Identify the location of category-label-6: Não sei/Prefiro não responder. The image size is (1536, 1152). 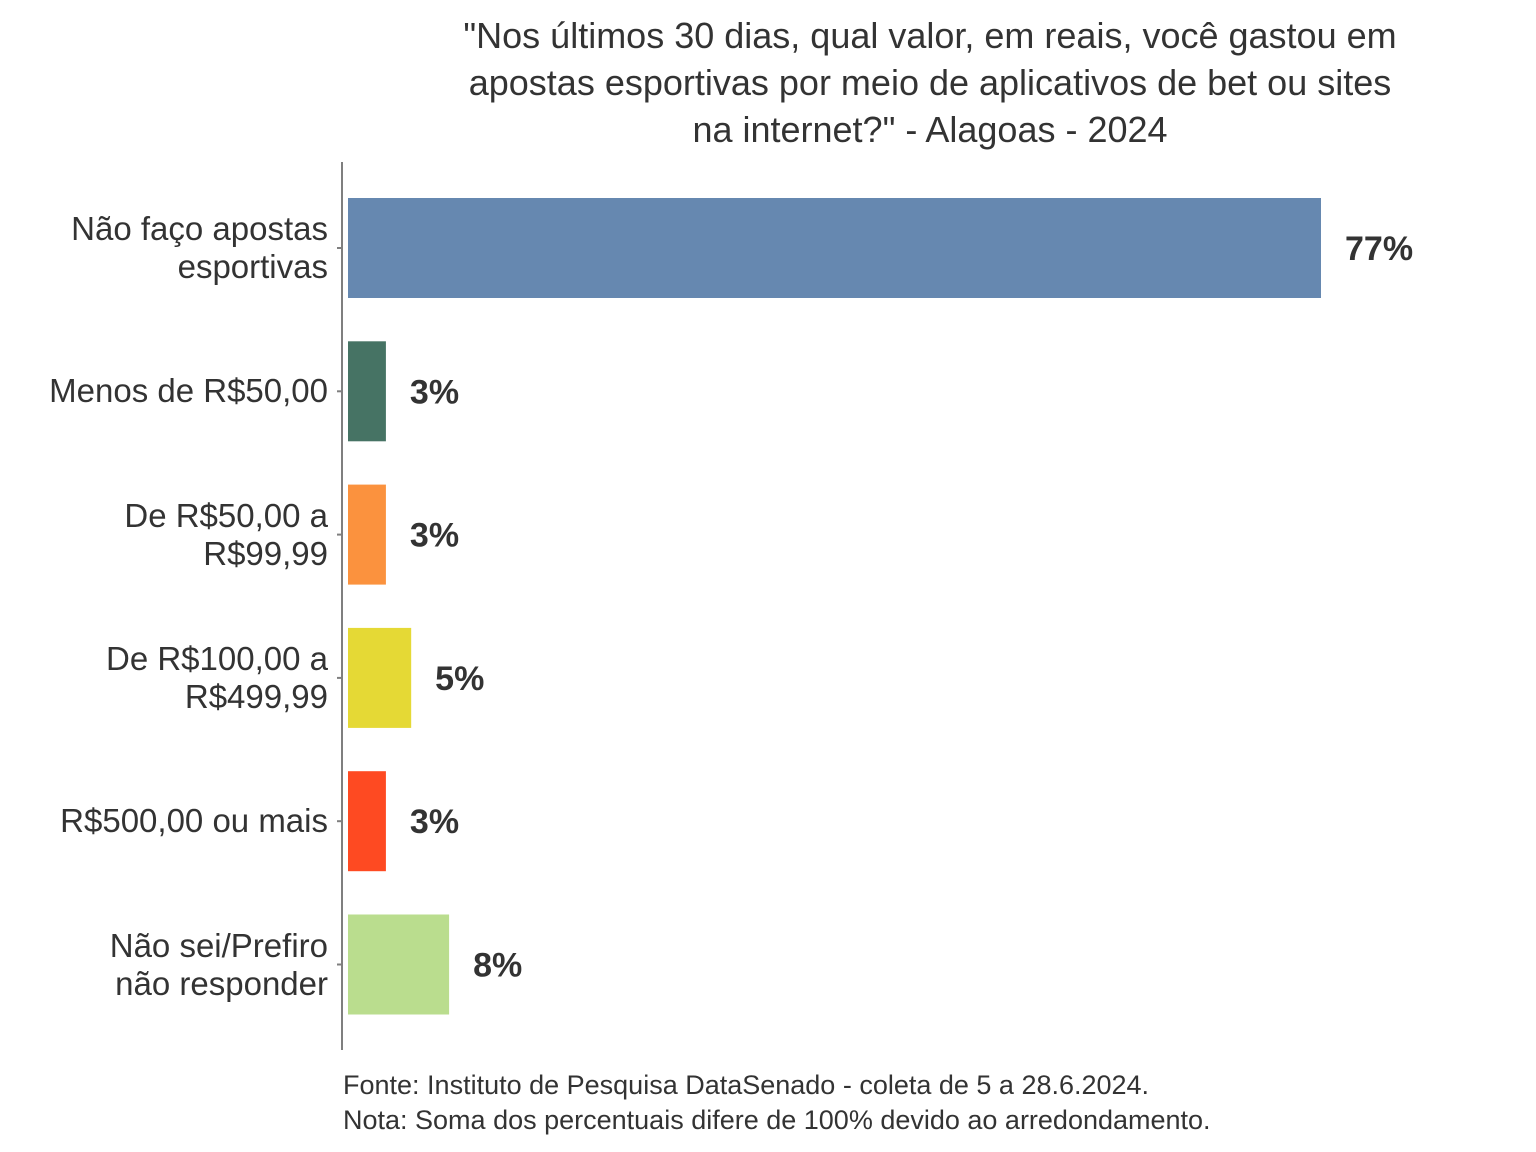
(219, 965).